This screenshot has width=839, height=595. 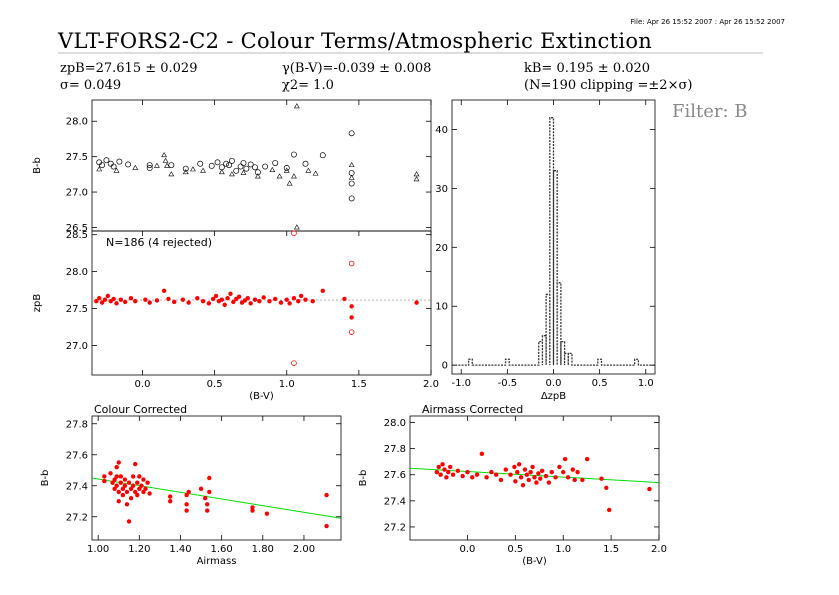 What do you see at coordinates (553, 241) in the screenshot?
I see `histogram-outline` at bounding box center [553, 241].